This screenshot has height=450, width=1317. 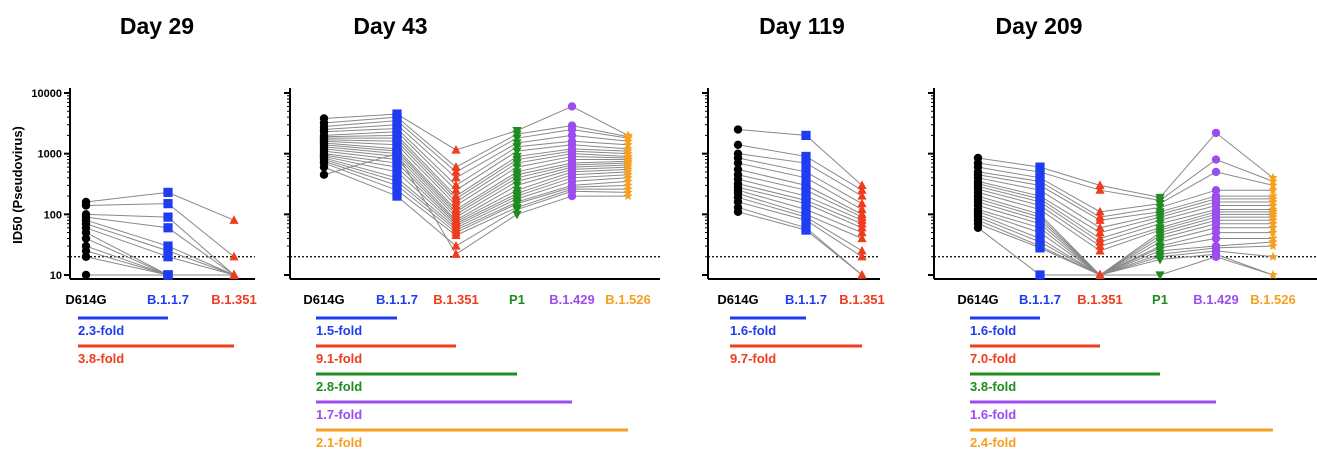 What do you see at coordinates (572, 299) in the screenshot?
I see `x-tick-label: B.1.429` at bounding box center [572, 299].